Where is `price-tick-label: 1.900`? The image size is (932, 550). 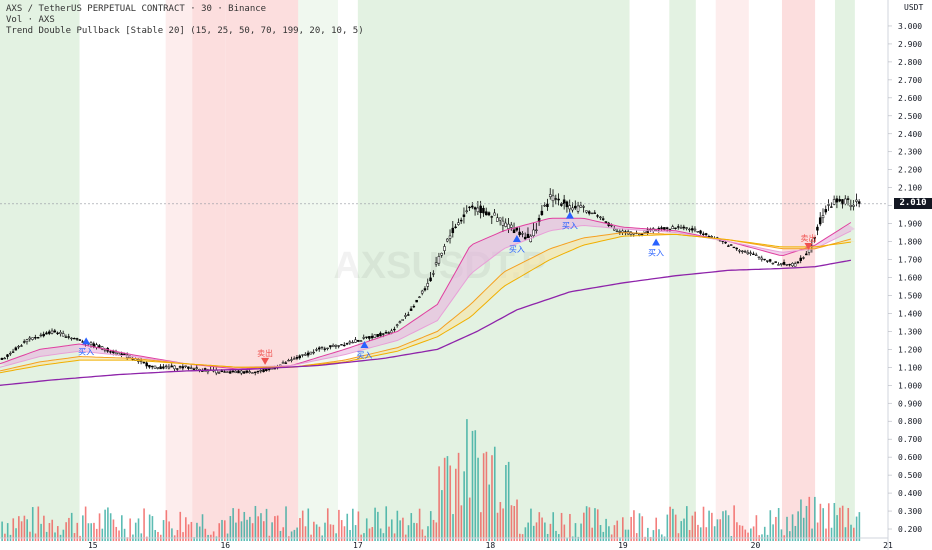 price-tick-label: 1.900 is located at coordinates (910, 224).